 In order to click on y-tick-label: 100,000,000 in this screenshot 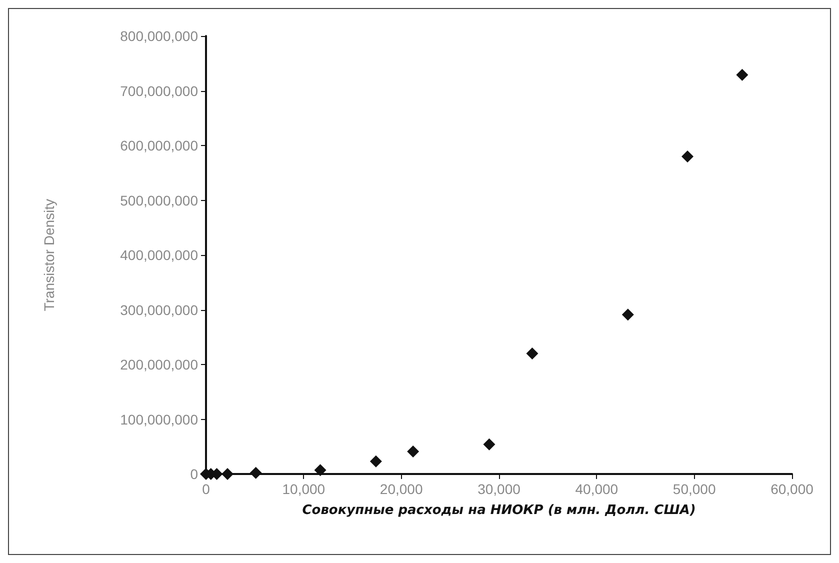, I will do `click(159, 419)`.